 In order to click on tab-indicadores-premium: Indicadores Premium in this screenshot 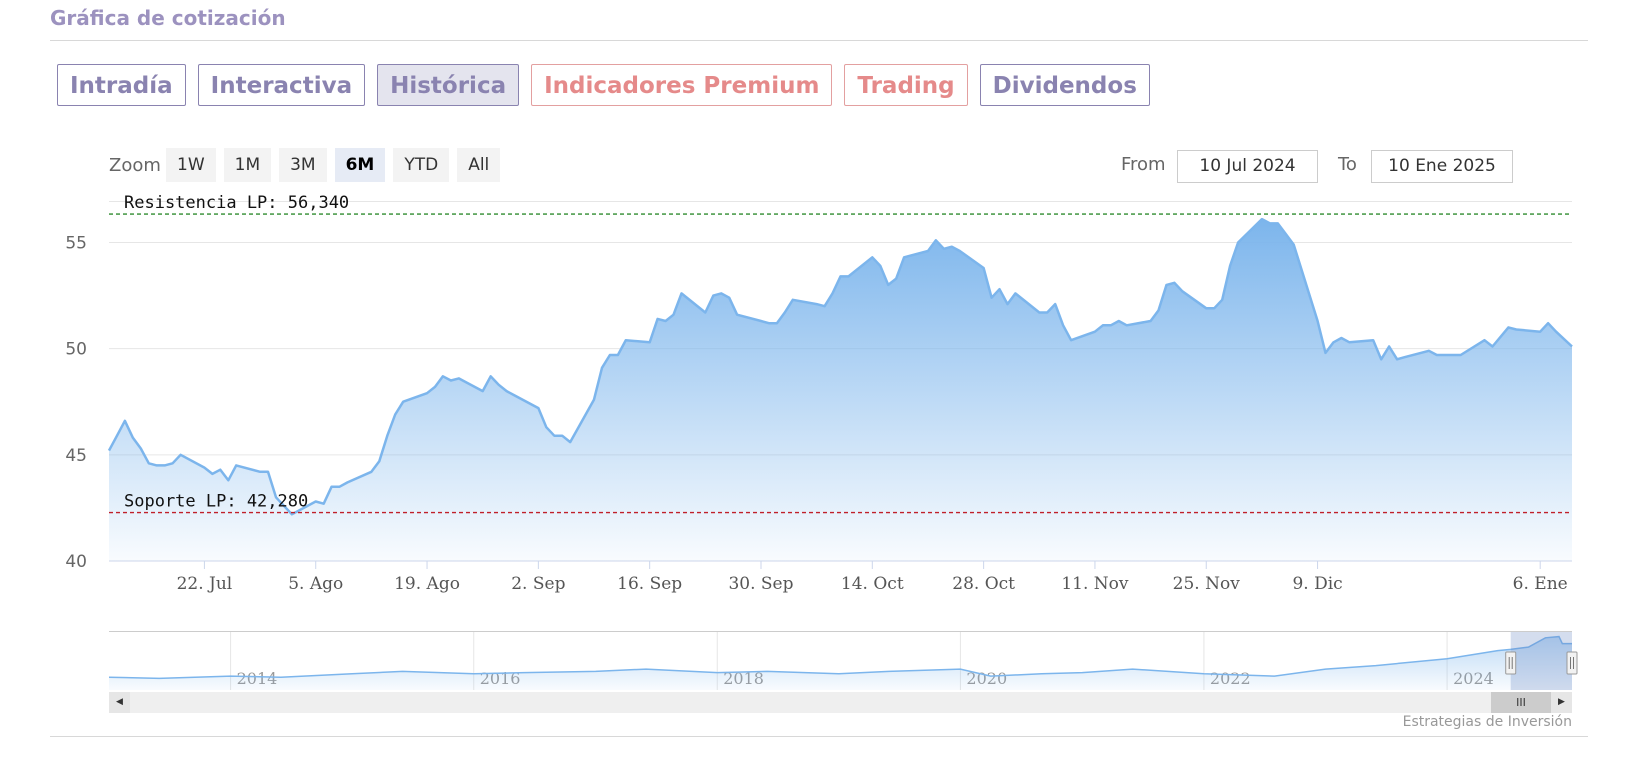, I will do `click(682, 85)`.